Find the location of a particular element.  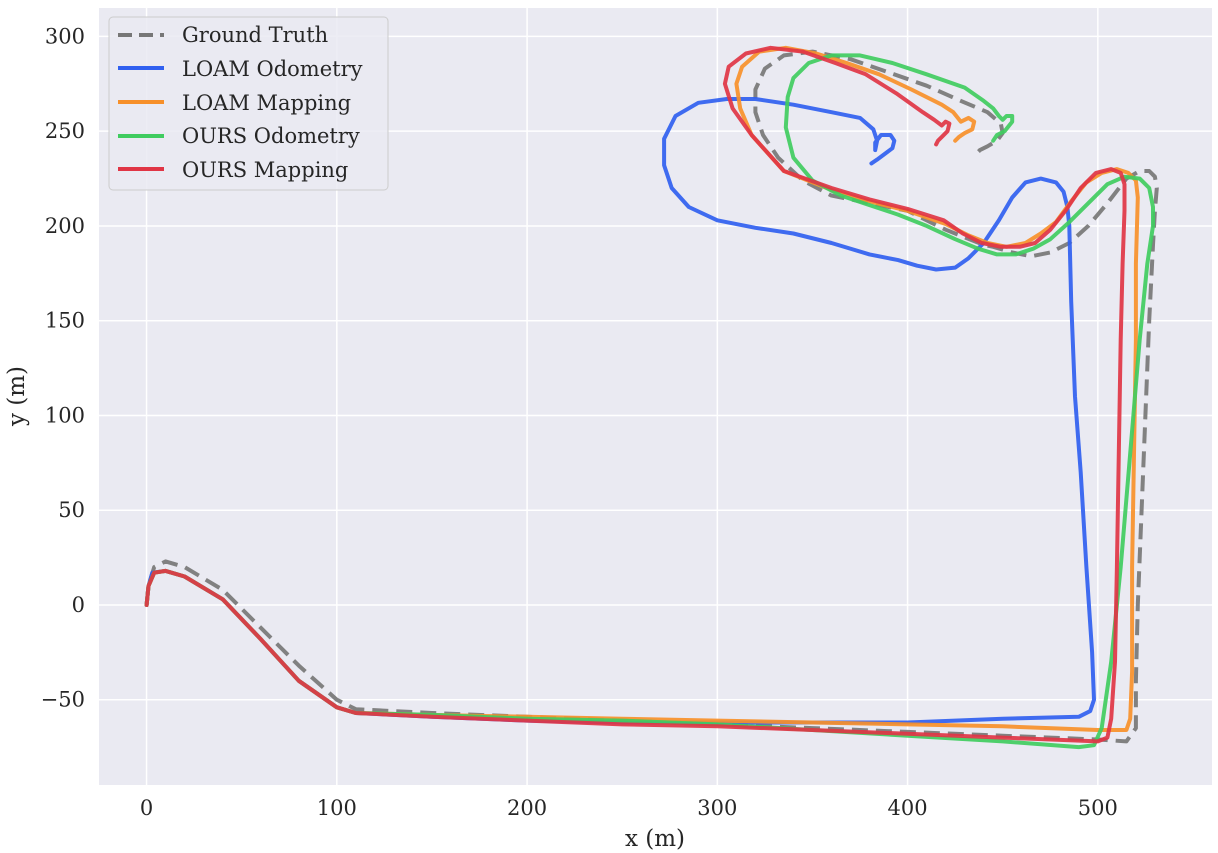

legend-entry-ours-mapping: OURS Mapping is located at coordinates (233, 170).